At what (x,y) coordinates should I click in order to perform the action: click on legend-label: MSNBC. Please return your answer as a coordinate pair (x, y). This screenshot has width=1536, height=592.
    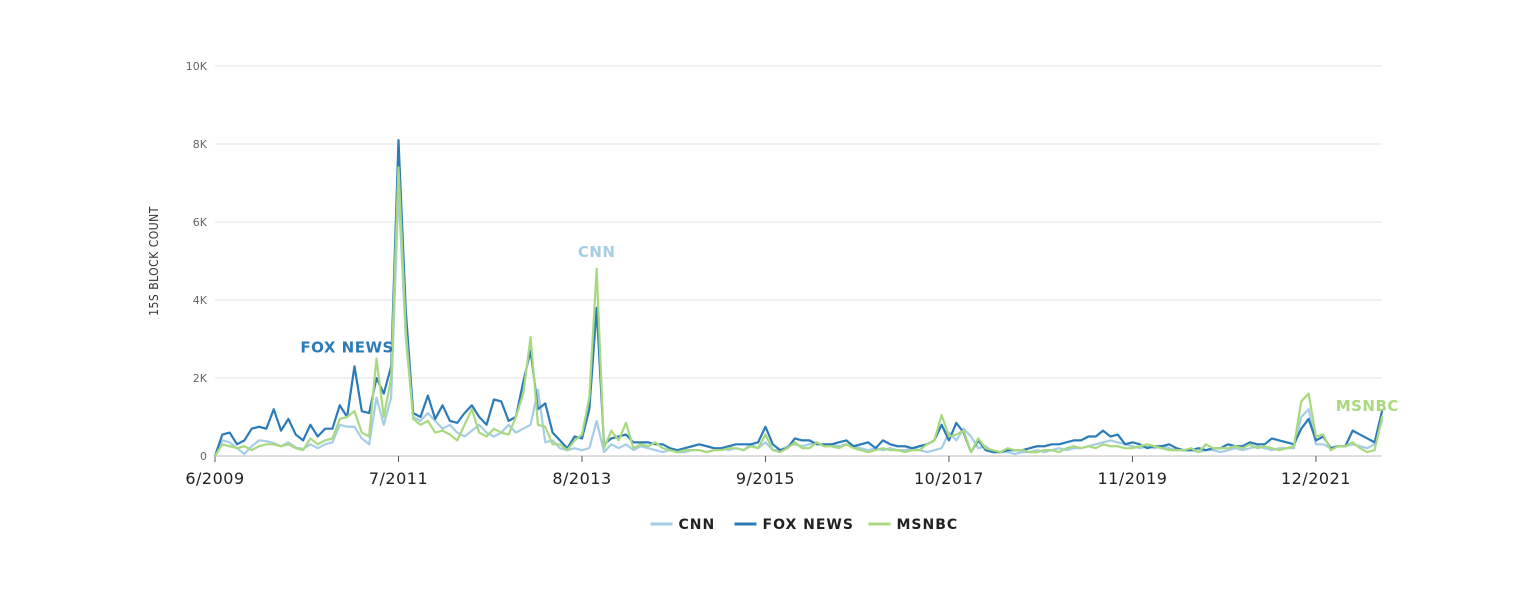
    Looking at the image, I should click on (928, 525).